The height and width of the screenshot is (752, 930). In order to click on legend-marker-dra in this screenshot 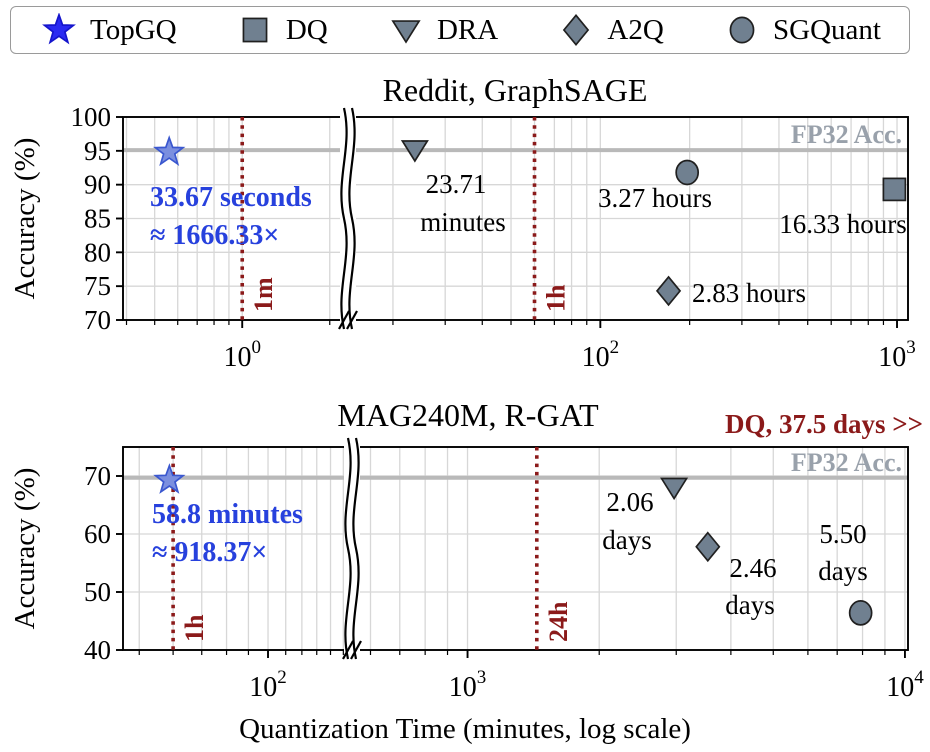, I will do `click(406, 32)`.